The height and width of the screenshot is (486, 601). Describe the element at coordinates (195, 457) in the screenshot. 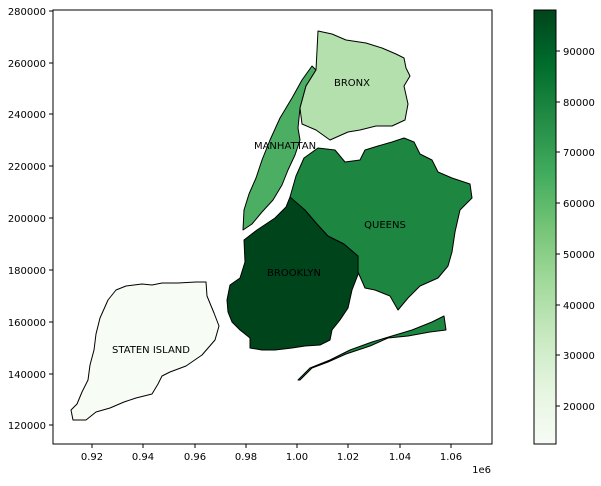

I see `x-tick-label: 0.96` at that location.